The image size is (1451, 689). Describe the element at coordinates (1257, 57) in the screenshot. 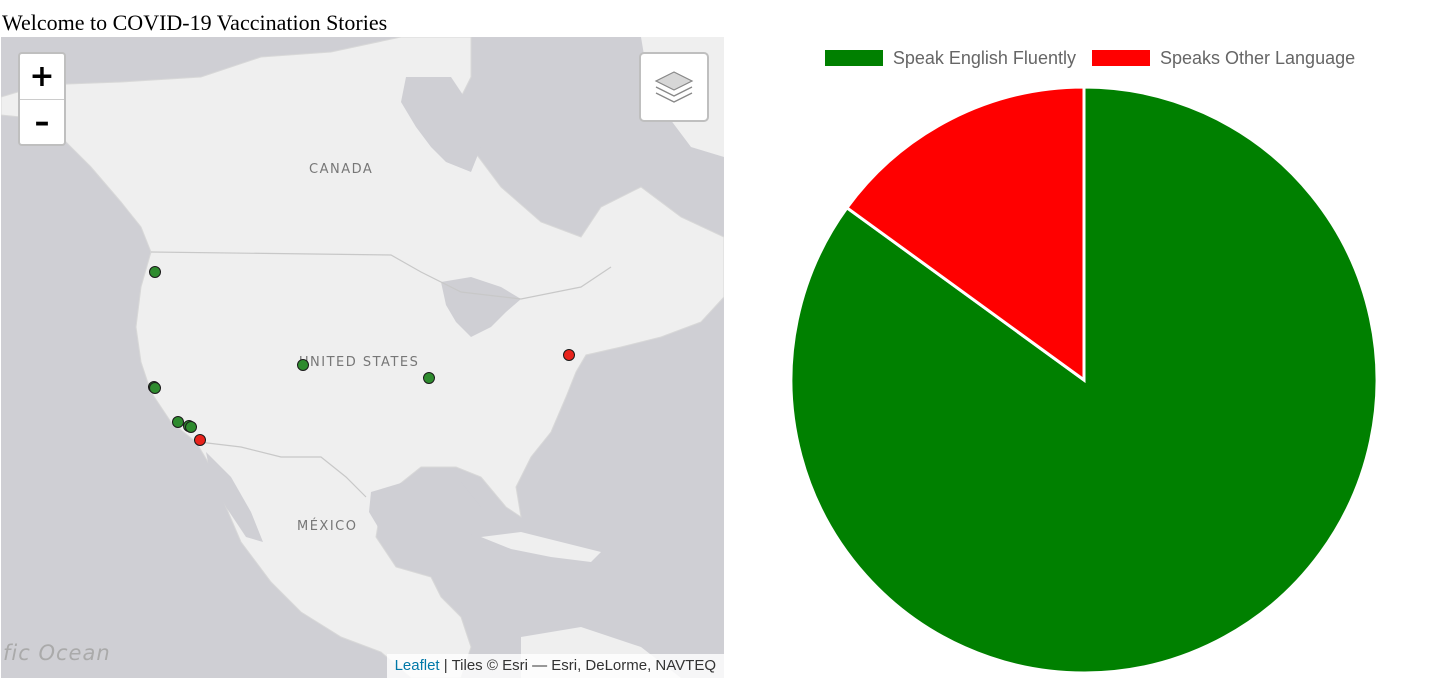

I see `legend-label-other: Speaks Other Language` at that location.